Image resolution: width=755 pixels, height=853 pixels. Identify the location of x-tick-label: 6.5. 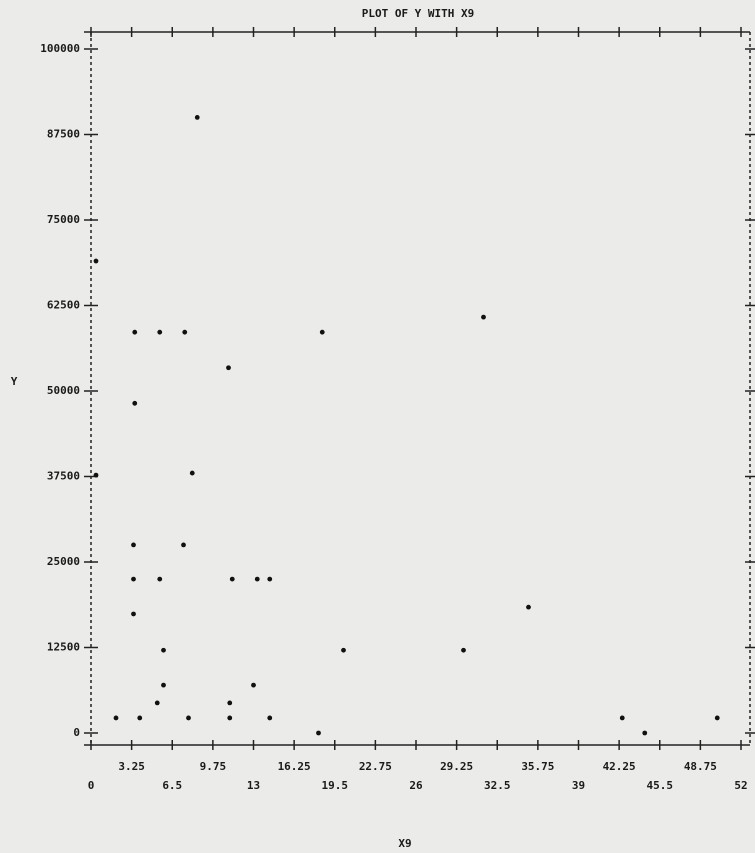
(172, 785).